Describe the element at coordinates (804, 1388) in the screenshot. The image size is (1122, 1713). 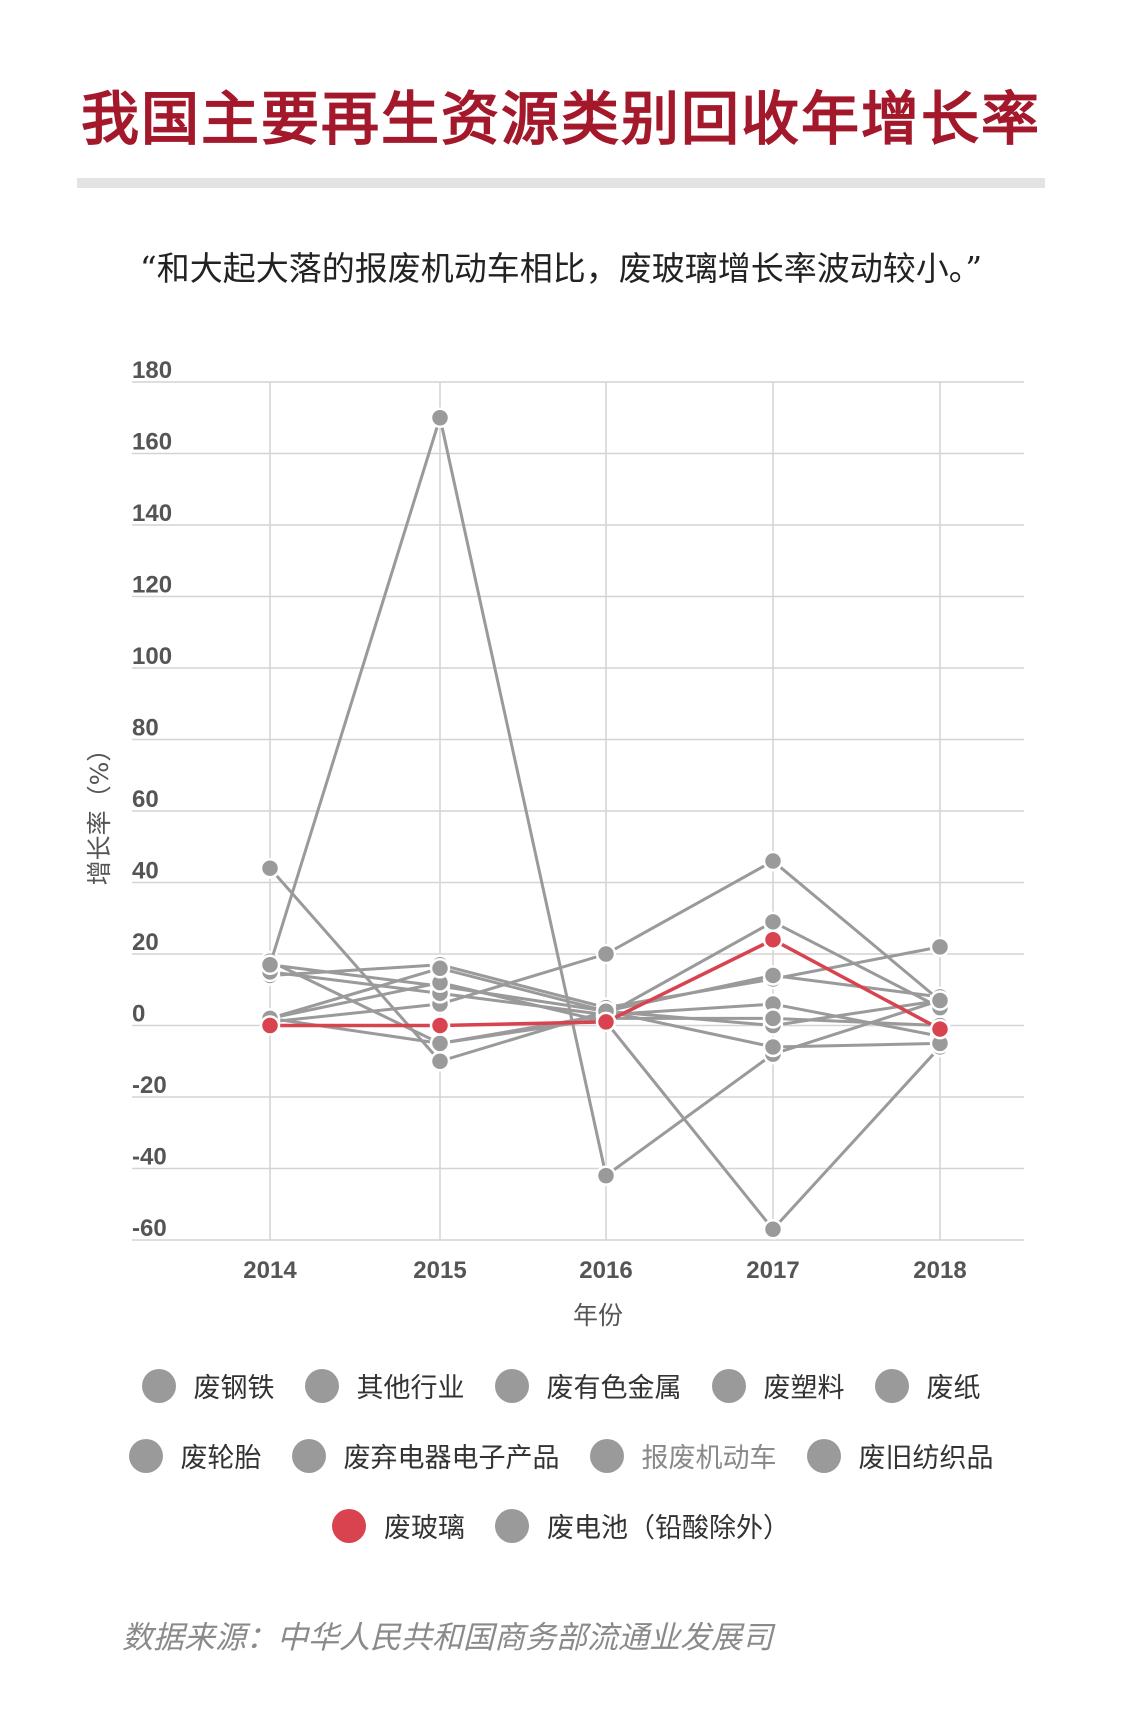
I see `legend-label: 废塑料` at that location.